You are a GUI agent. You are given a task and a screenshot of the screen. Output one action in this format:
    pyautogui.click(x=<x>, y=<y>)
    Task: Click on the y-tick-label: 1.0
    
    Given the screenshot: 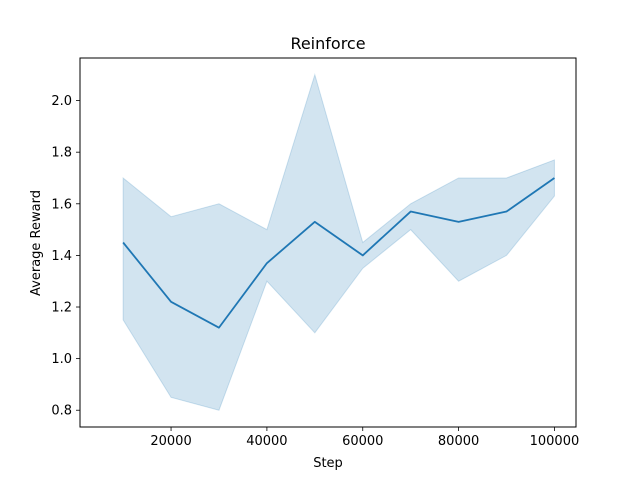 What is the action you would take?
    pyautogui.click(x=61, y=359)
    